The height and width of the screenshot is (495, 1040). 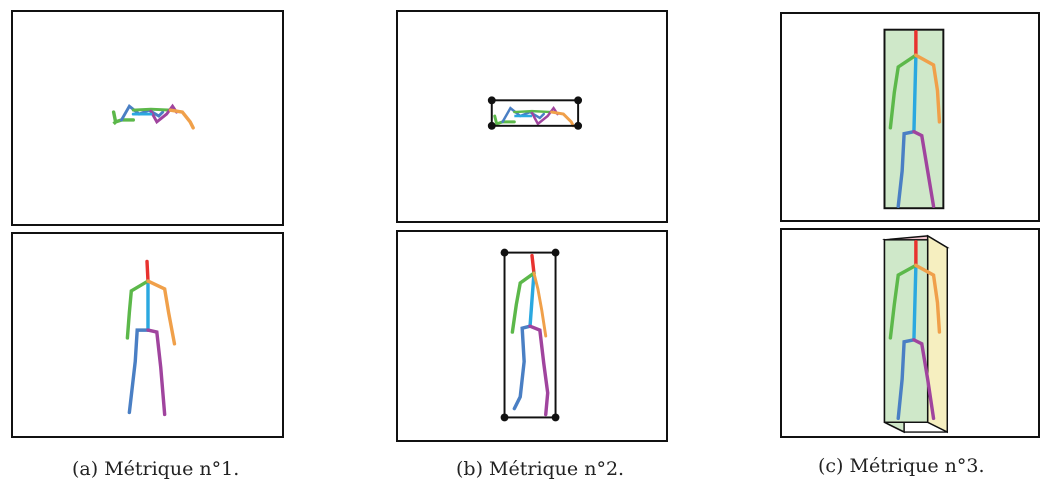 I want to click on skeleton-lying-figure, so click(x=153, y=116).